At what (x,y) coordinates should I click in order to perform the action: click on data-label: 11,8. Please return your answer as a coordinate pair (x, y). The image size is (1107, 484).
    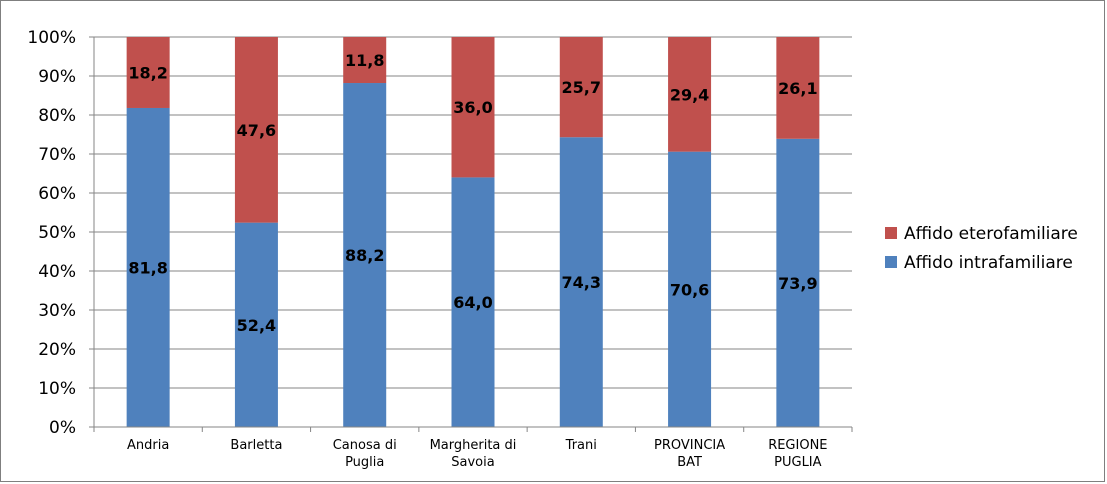
    Looking at the image, I should click on (364, 60).